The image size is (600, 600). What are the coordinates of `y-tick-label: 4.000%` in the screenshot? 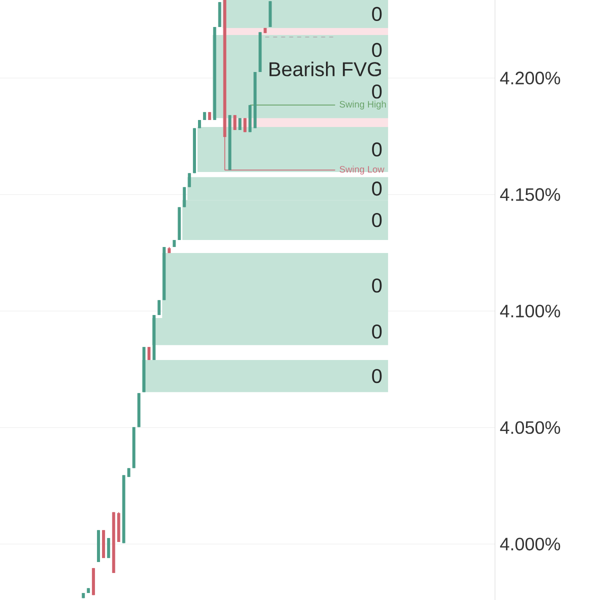 It's located at (530, 544).